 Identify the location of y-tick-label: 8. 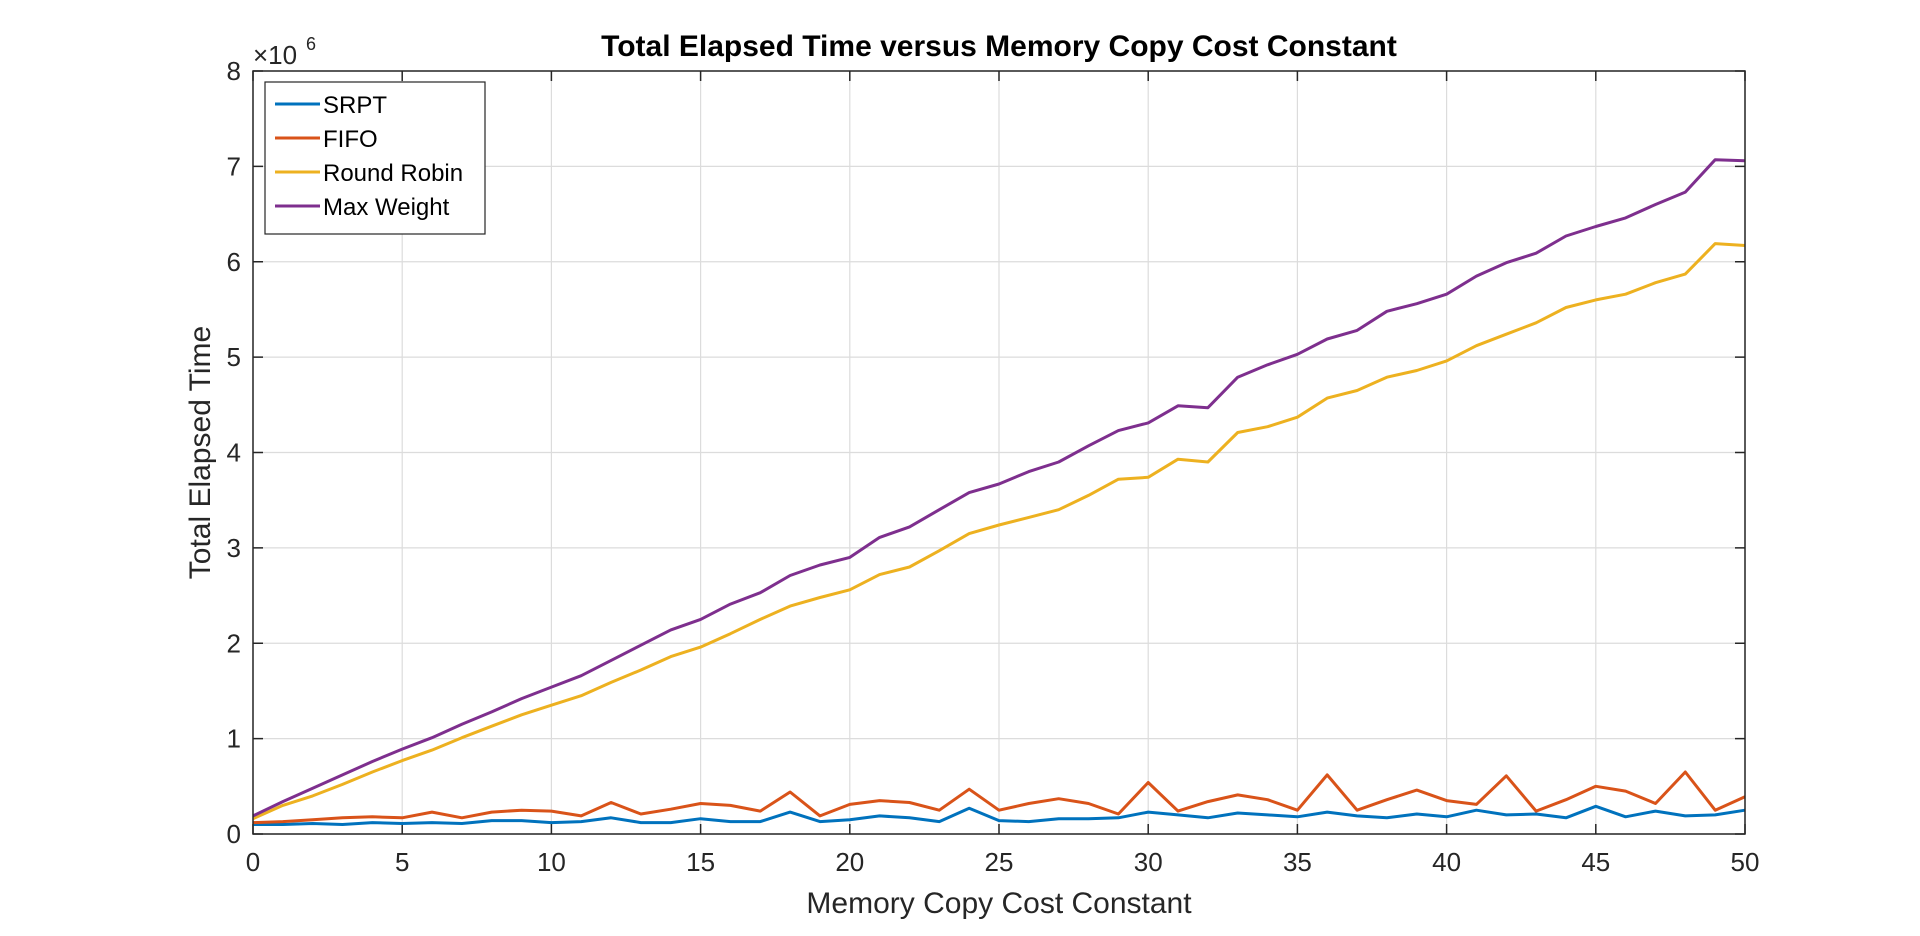
(234, 71).